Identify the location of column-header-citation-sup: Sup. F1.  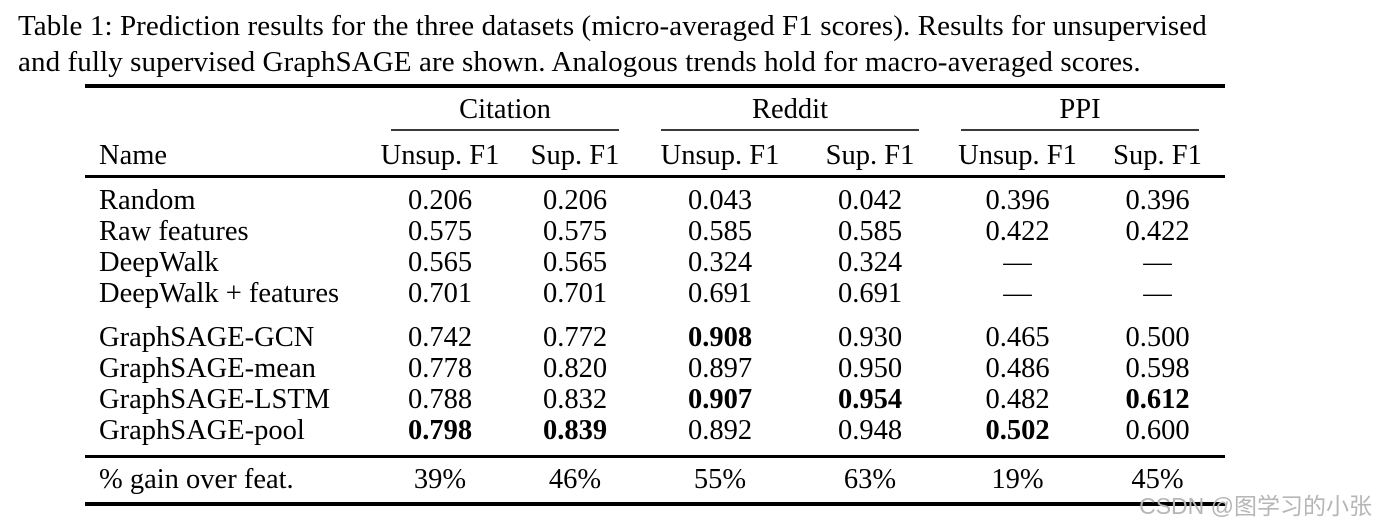
(575, 154).